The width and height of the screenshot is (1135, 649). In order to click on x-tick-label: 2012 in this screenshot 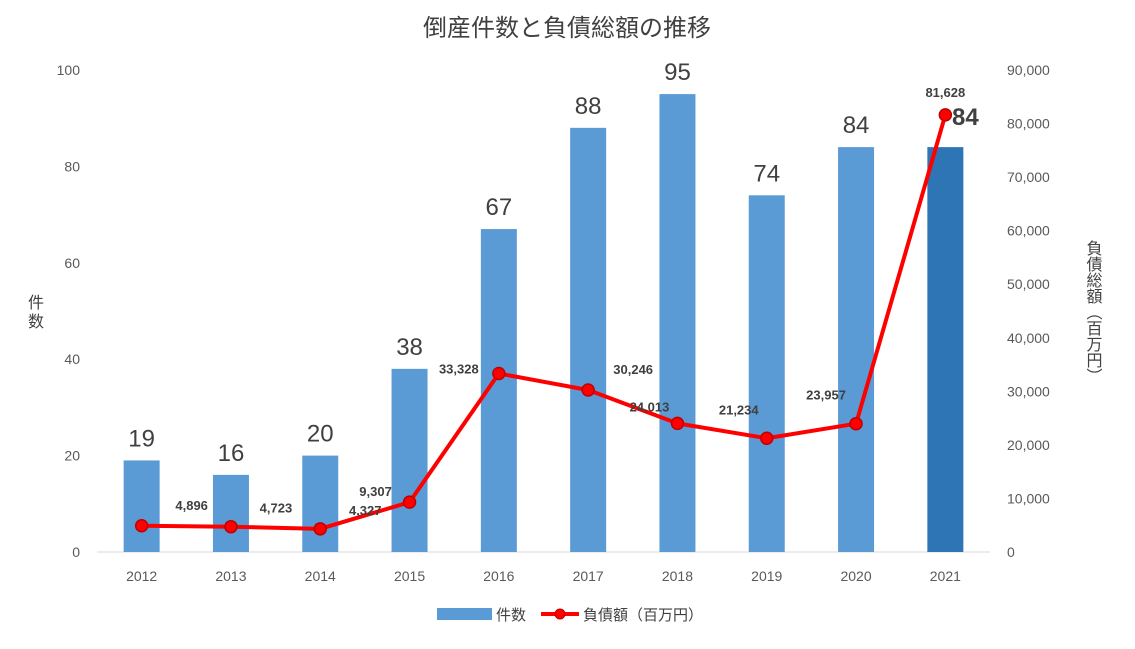, I will do `click(141, 576)`.